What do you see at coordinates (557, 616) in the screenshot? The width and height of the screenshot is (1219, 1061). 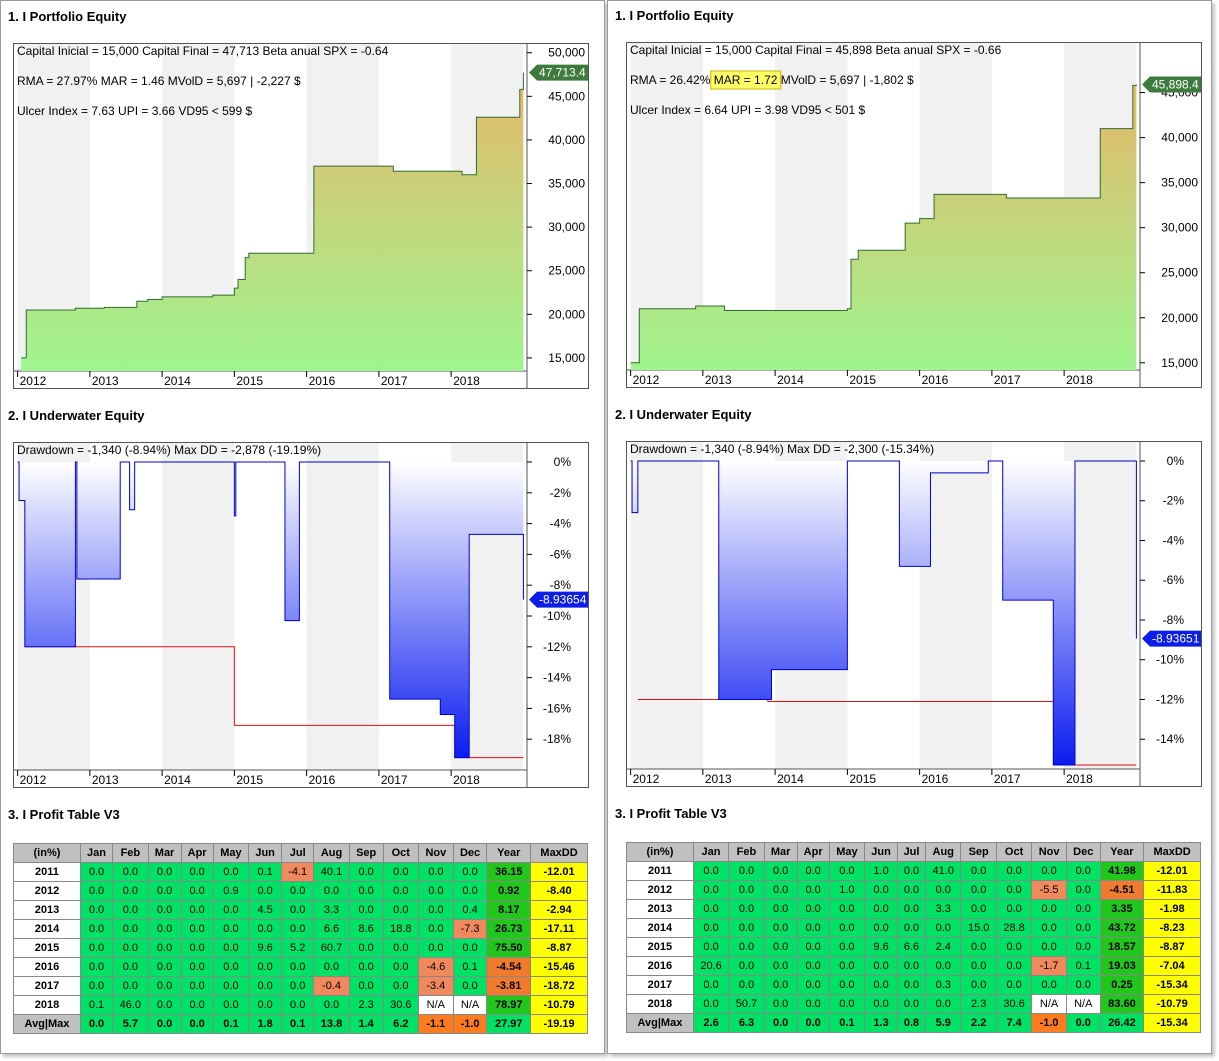 I see `y-tick-label: -10%` at bounding box center [557, 616].